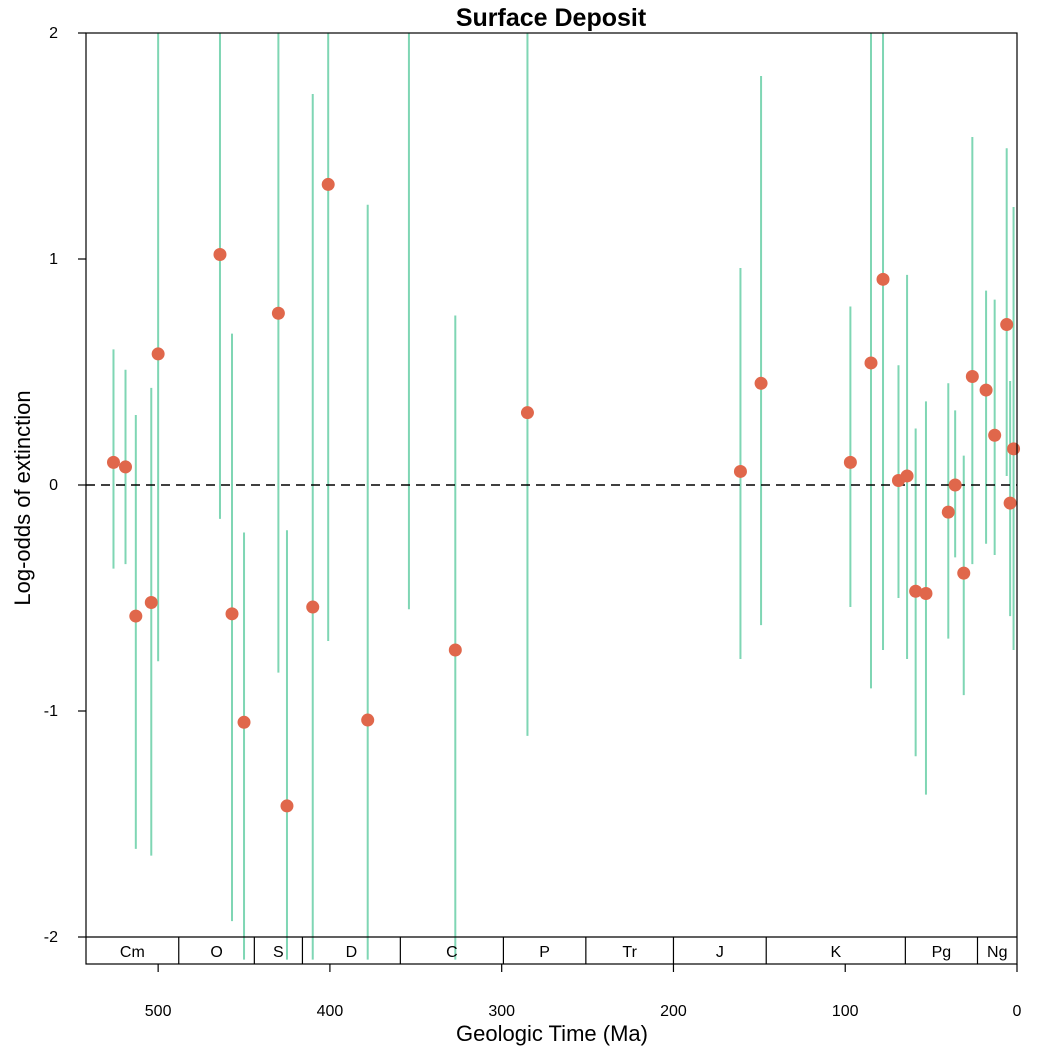  What do you see at coordinates (65, 485) in the screenshot?
I see `y-axis: 2 1 0 -1 -2` at bounding box center [65, 485].